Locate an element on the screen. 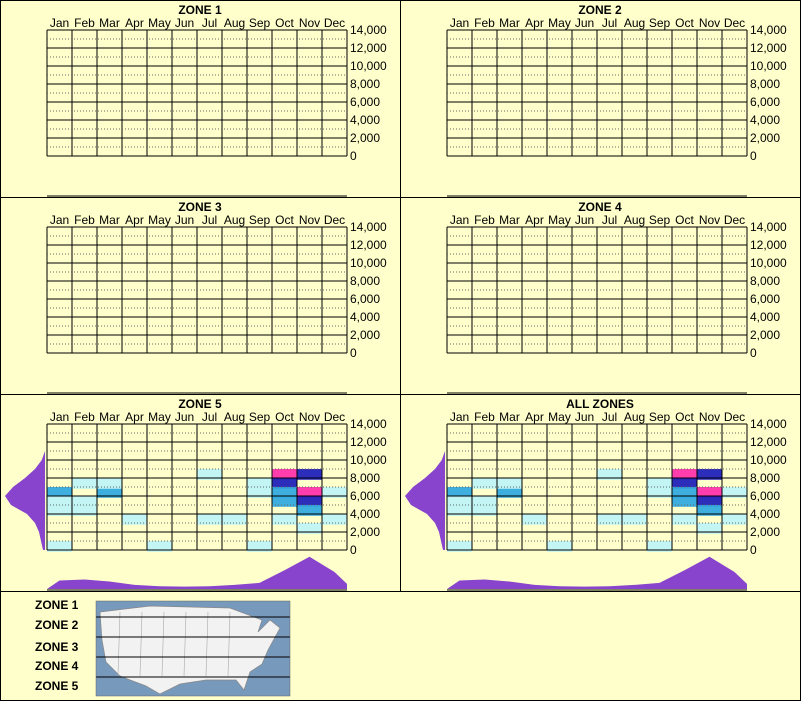  panel-title: ZONE 4 is located at coordinates (600, 207).